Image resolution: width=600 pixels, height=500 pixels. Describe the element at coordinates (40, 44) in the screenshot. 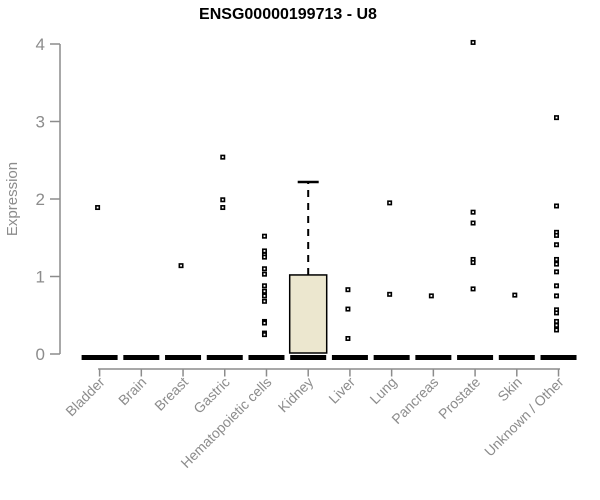

I see `y-tick-label: 4` at that location.